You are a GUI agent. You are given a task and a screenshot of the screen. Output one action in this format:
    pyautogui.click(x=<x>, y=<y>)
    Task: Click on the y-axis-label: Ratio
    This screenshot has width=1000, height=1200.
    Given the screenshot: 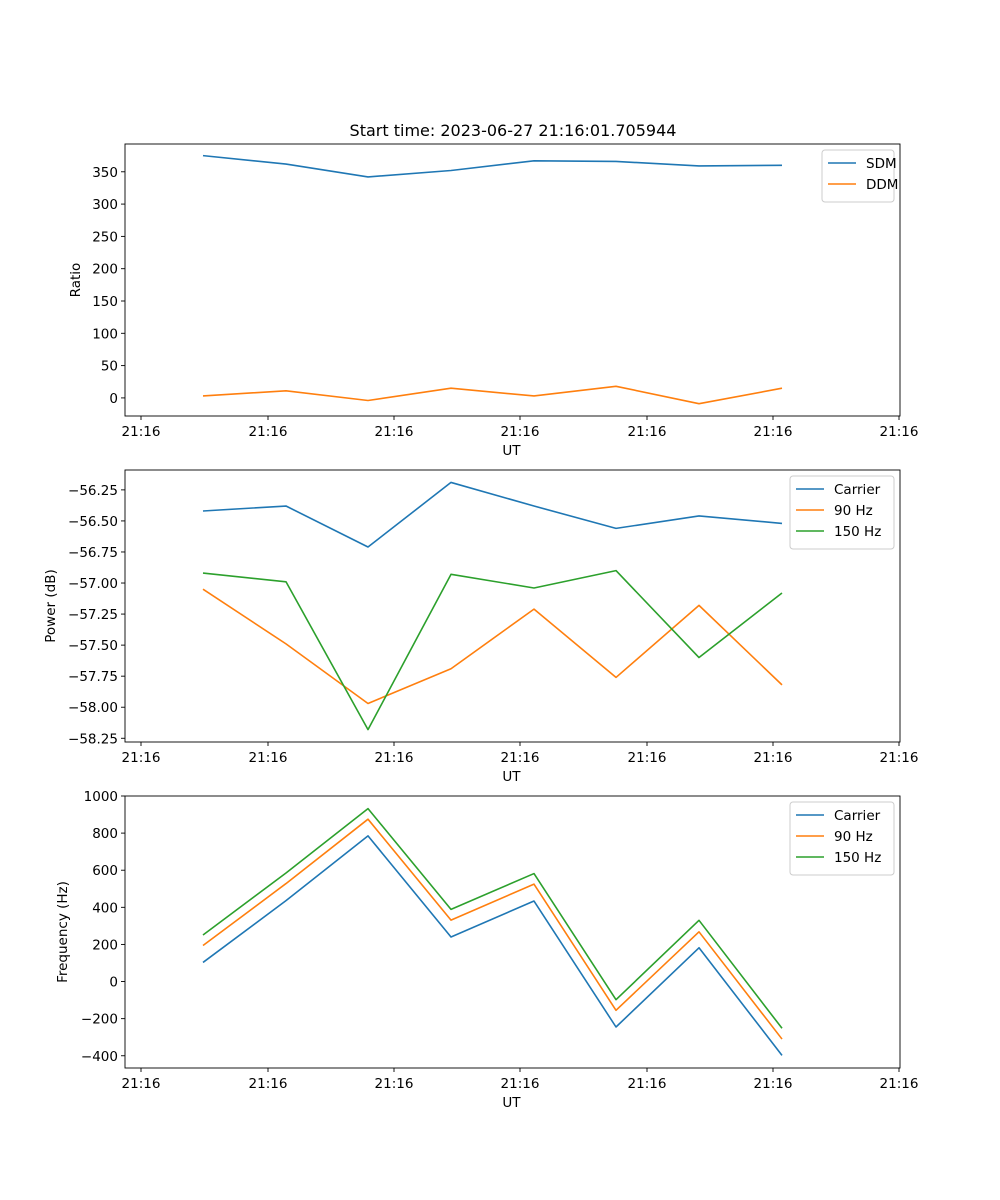 What is the action you would take?
    pyautogui.click(x=76, y=280)
    